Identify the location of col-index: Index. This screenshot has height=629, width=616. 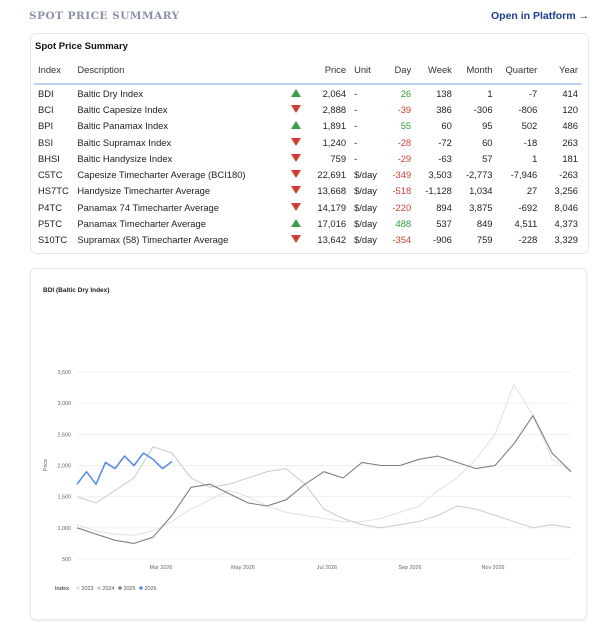
(49, 69).